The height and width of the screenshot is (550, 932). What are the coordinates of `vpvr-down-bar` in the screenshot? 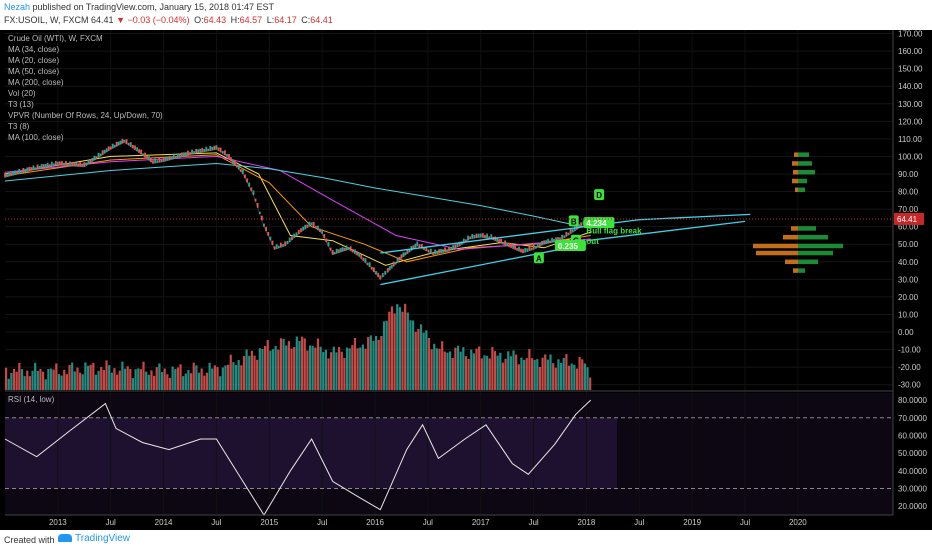 It's located at (796, 154).